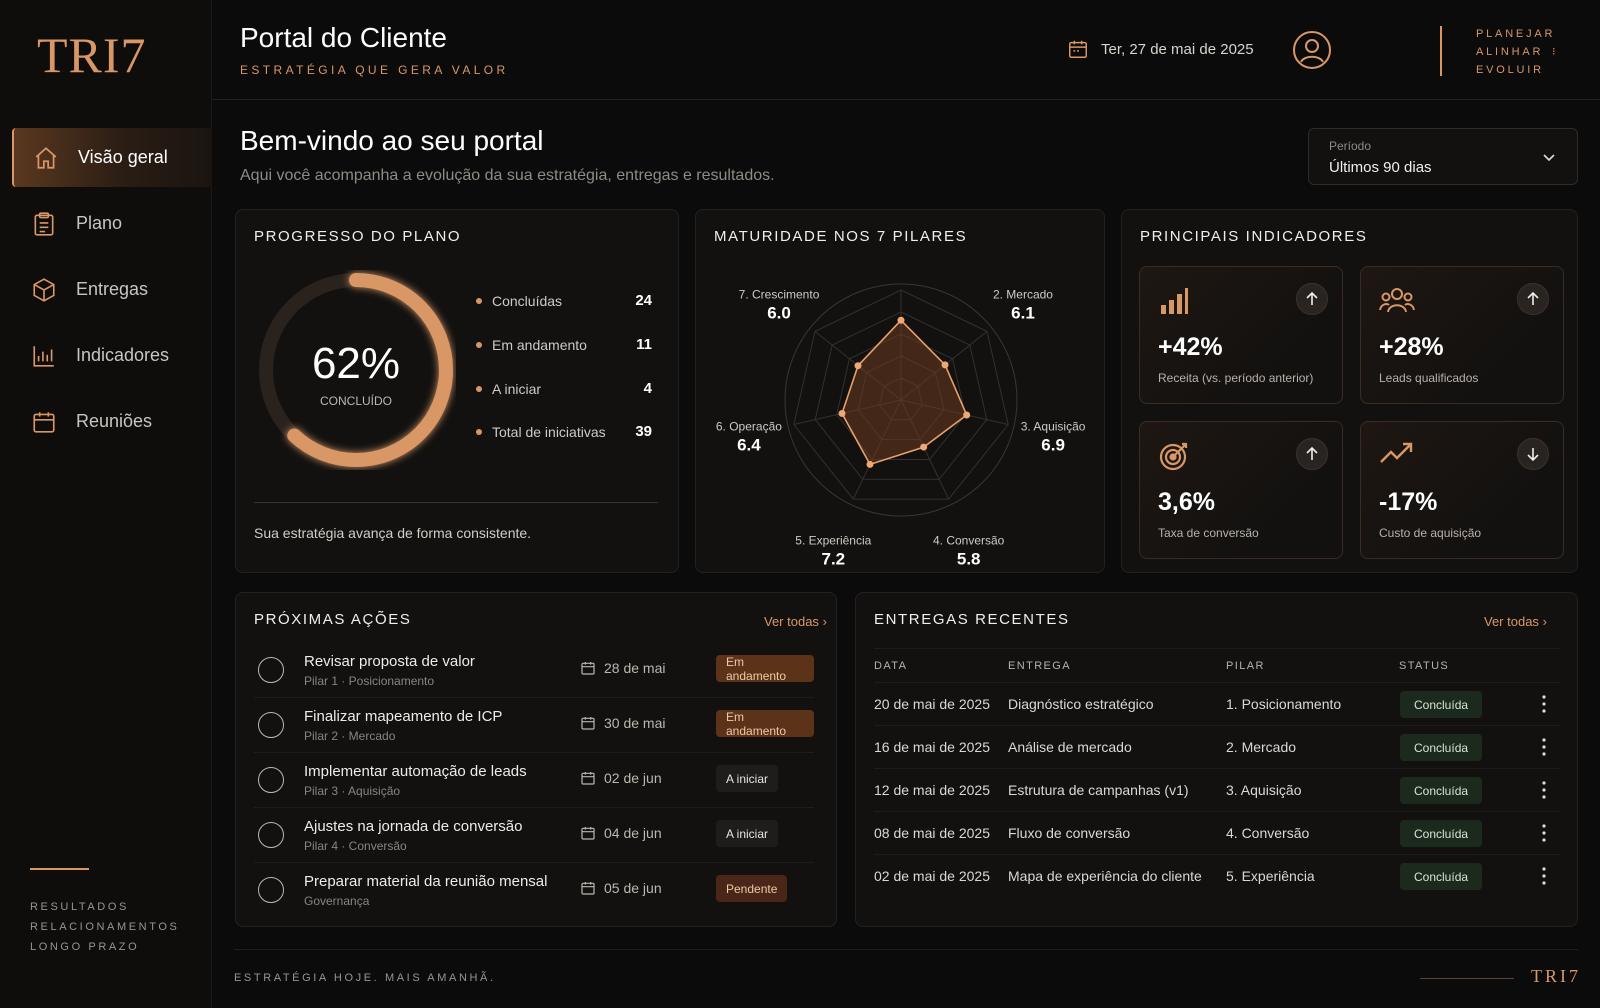 This screenshot has height=1008, width=1600. Describe the element at coordinates (350, 736) in the screenshot. I see `action-pillar: Pilar 2 · Mercado` at that location.